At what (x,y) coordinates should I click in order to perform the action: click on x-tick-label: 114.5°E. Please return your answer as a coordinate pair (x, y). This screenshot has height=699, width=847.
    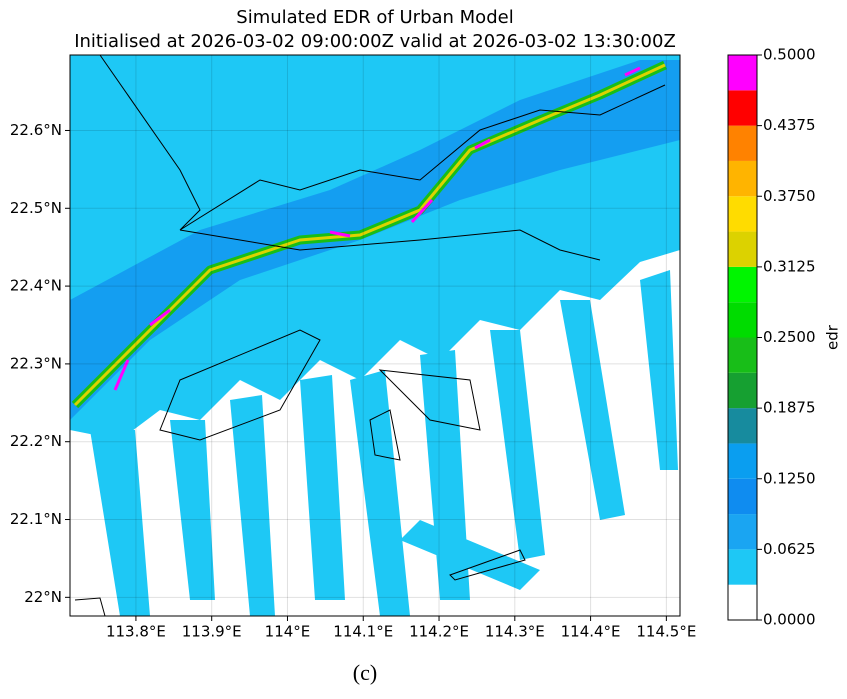
    Looking at the image, I should click on (666, 632).